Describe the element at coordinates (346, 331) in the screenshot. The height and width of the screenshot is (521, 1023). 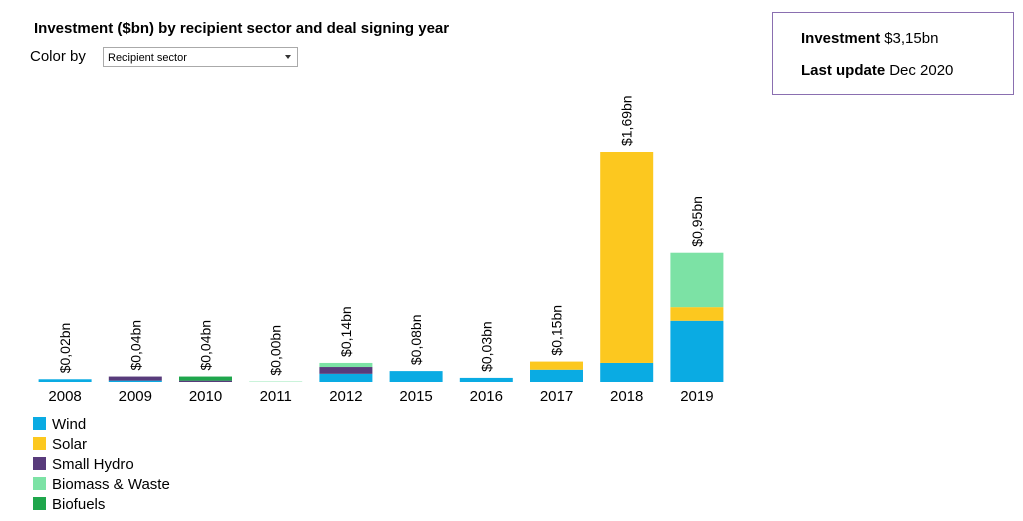
I see `total-label: $0,14bn` at that location.